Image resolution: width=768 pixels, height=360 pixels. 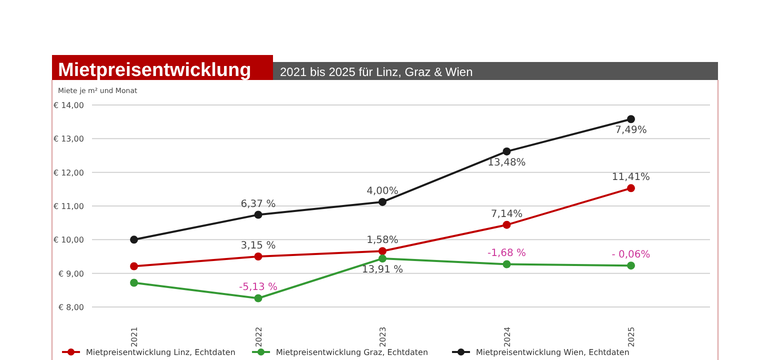 What do you see at coordinates (631, 337) in the screenshot?
I see `x-tick-label: 2025` at bounding box center [631, 337].